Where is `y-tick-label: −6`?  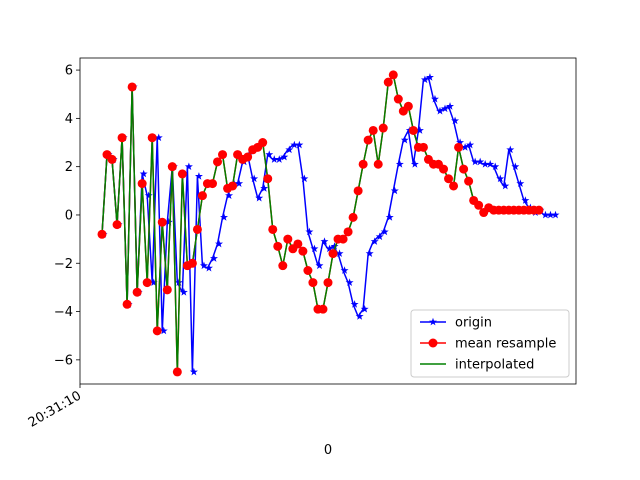 y-tick-label: −6 is located at coordinates (63, 360).